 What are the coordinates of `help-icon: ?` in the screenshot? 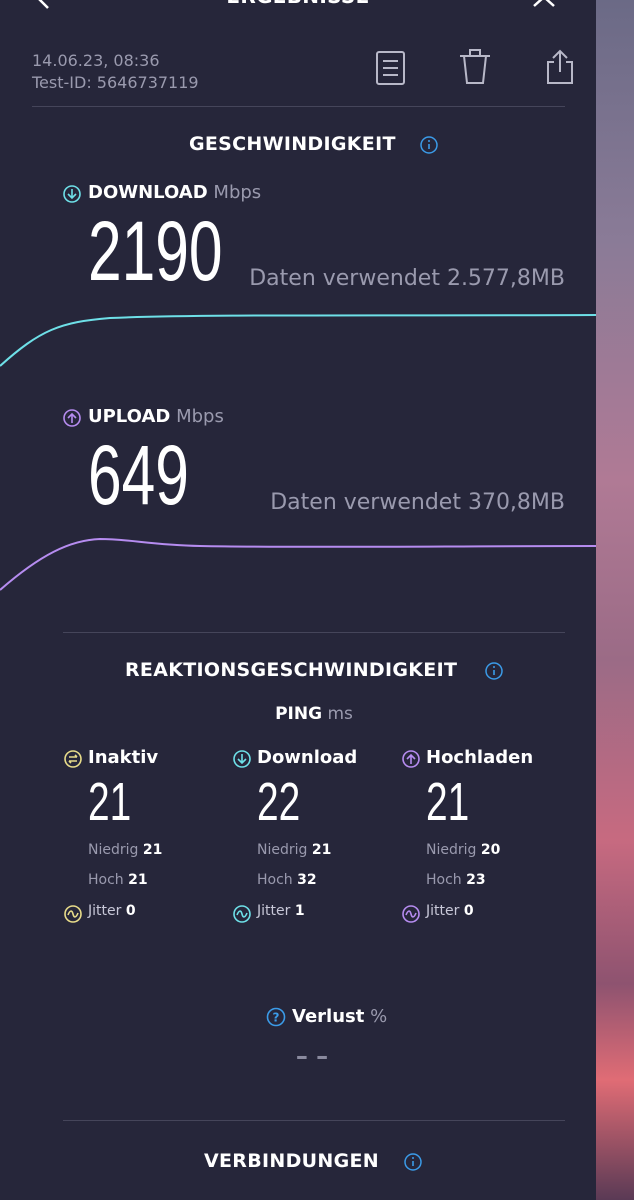 It's located at (276, 1017).